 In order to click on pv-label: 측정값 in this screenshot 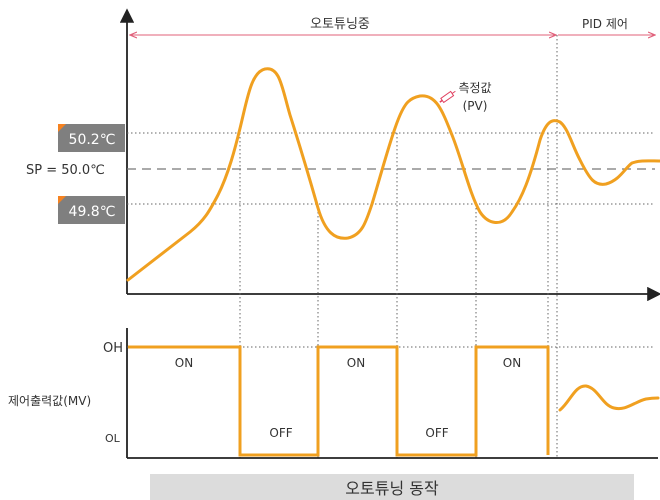, I will do `click(474, 88)`.